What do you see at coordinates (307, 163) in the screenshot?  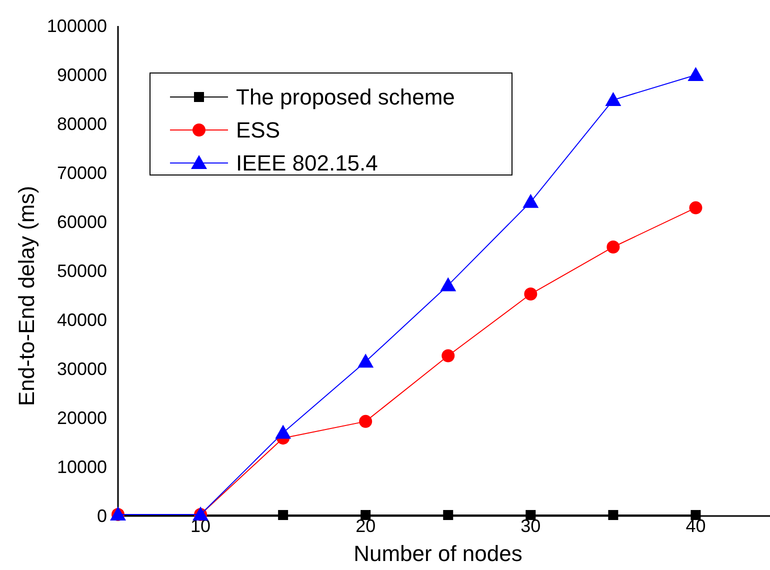 I see `legend-label: IEEE 802.15.4` at bounding box center [307, 163].